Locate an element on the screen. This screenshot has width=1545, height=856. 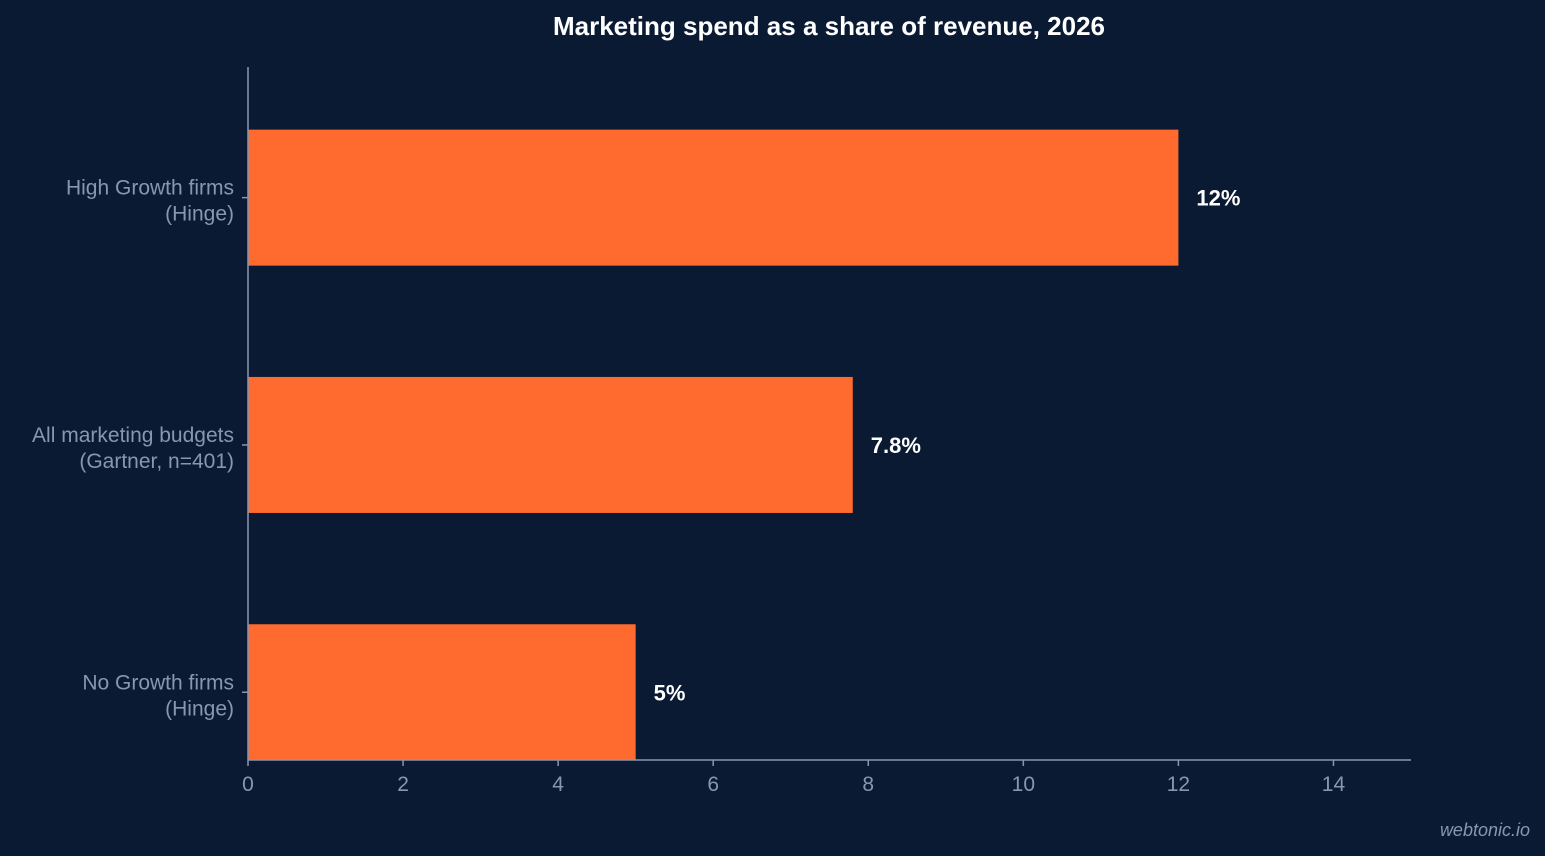
data-label-1: 7.8% is located at coordinates (896, 445).